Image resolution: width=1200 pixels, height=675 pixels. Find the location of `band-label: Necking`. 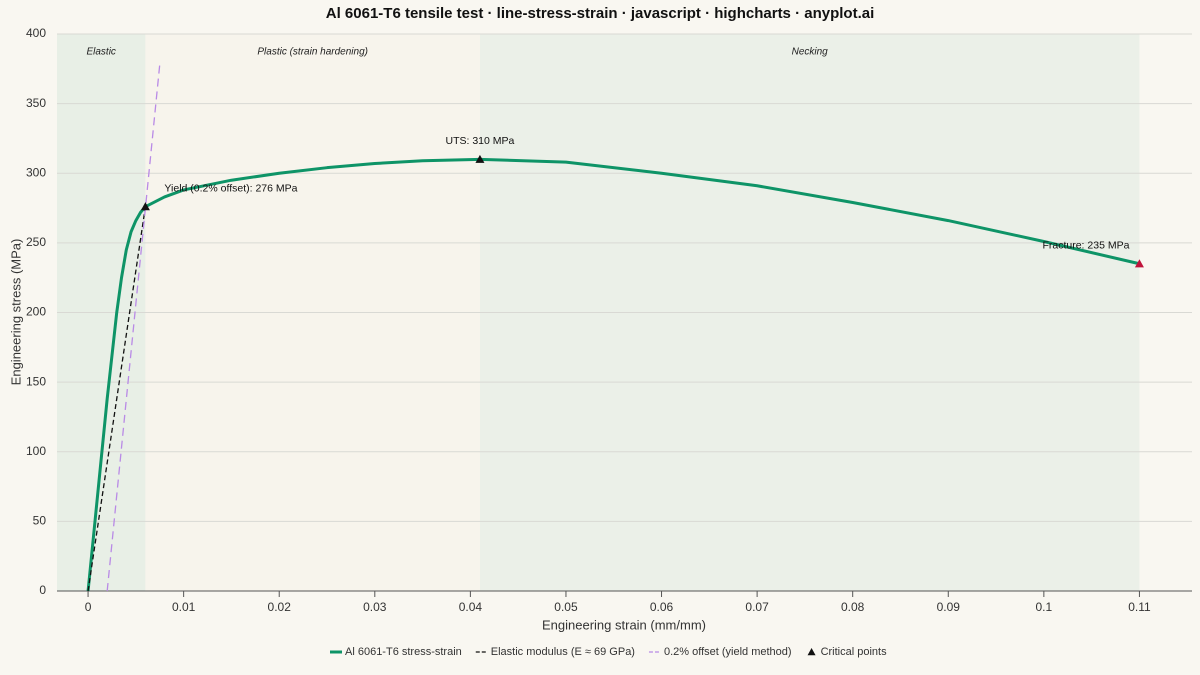

band-label: Necking is located at coordinates (810, 52).